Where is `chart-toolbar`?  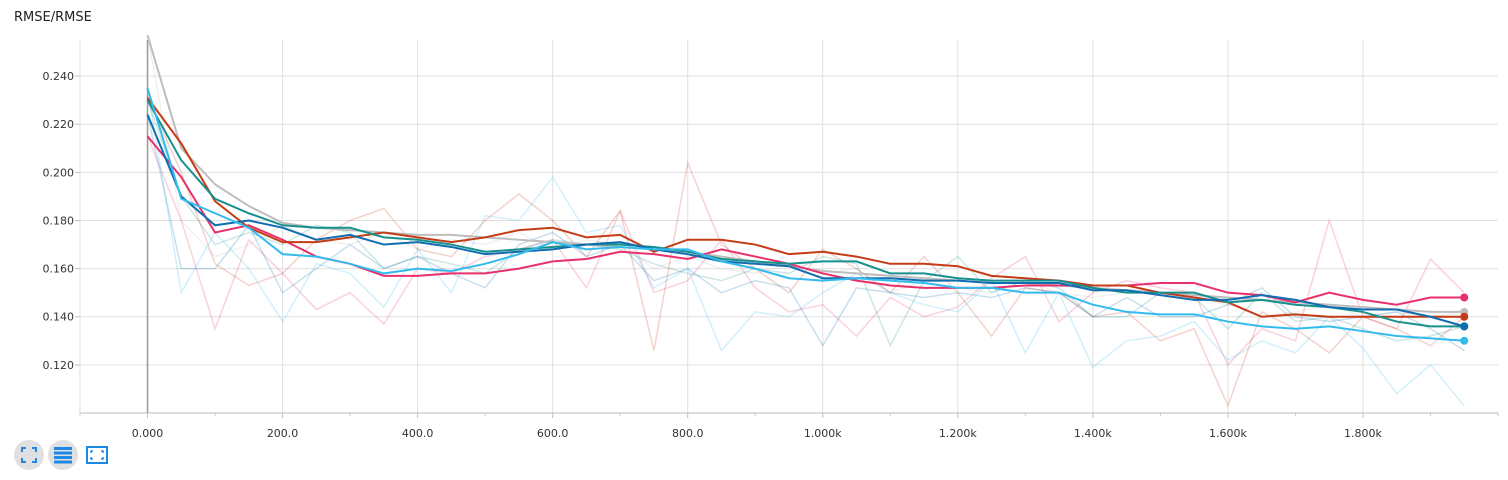 chart-toolbar is located at coordinates (63, 455).